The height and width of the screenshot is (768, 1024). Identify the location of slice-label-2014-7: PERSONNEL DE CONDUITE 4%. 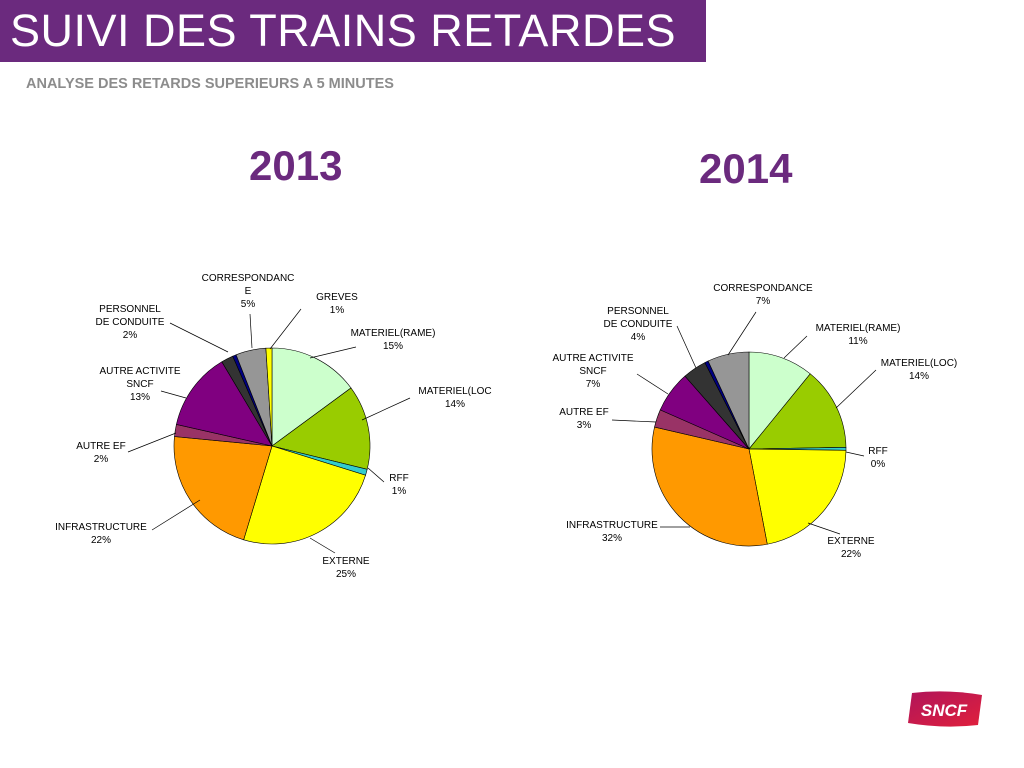
(638, 324).